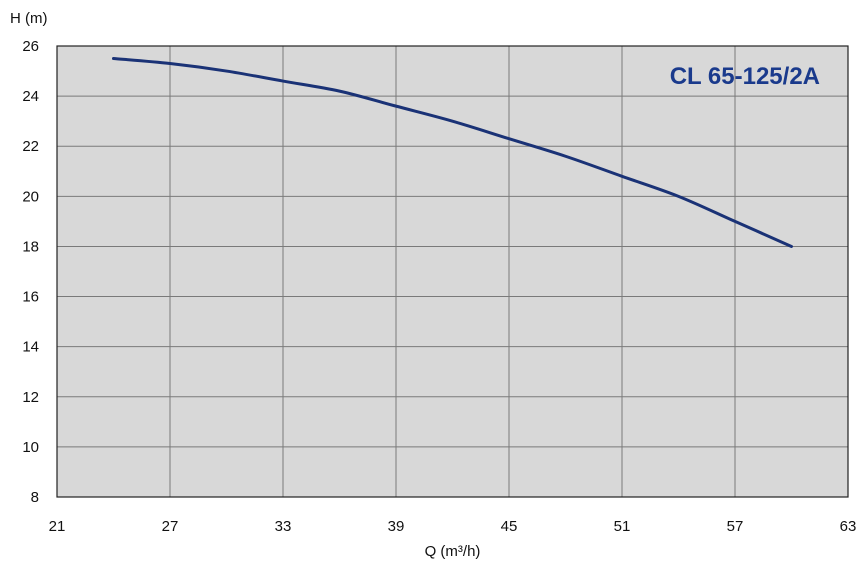 The height and width of the screenshot is (564, 862). I want to click on y-tick-label: 18, so click(30, 246).